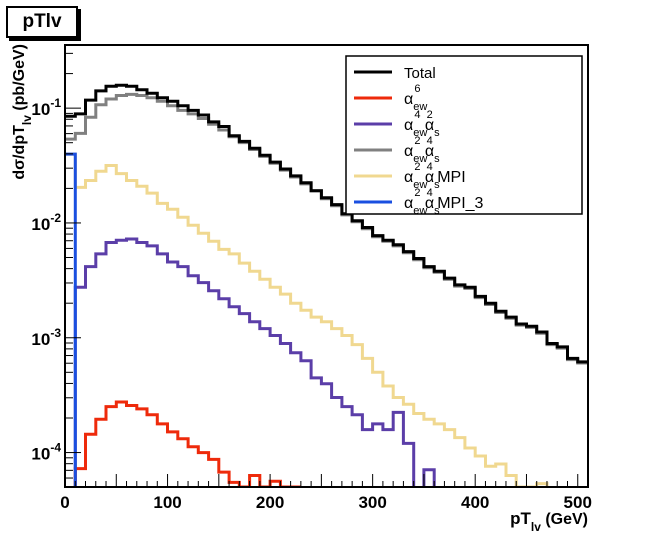  What do you see at coordinates (422, 150) in the screenshot?
I see `legend-label-3: αew2 αs4` at bounding box center [422, 150].